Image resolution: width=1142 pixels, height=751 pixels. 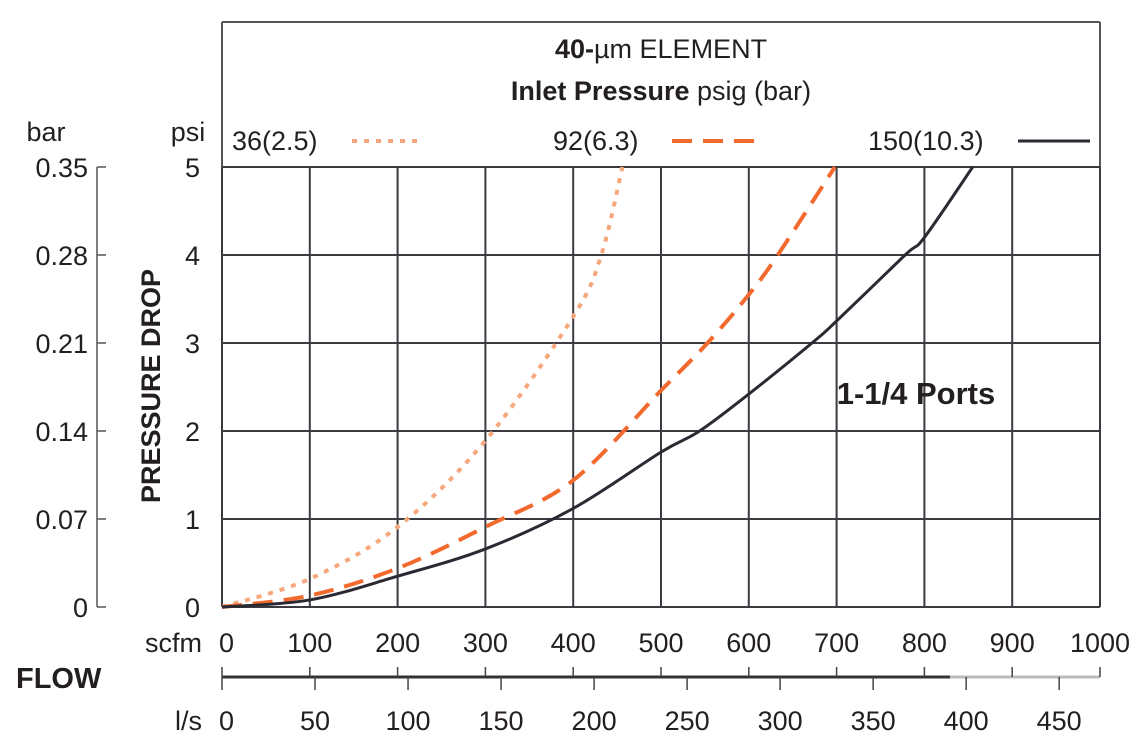 What do you see at coordinates (1012, 643) in the screenshot?
I see `x-tick-label-scfm: 900` at bounding box center [1012, 643].